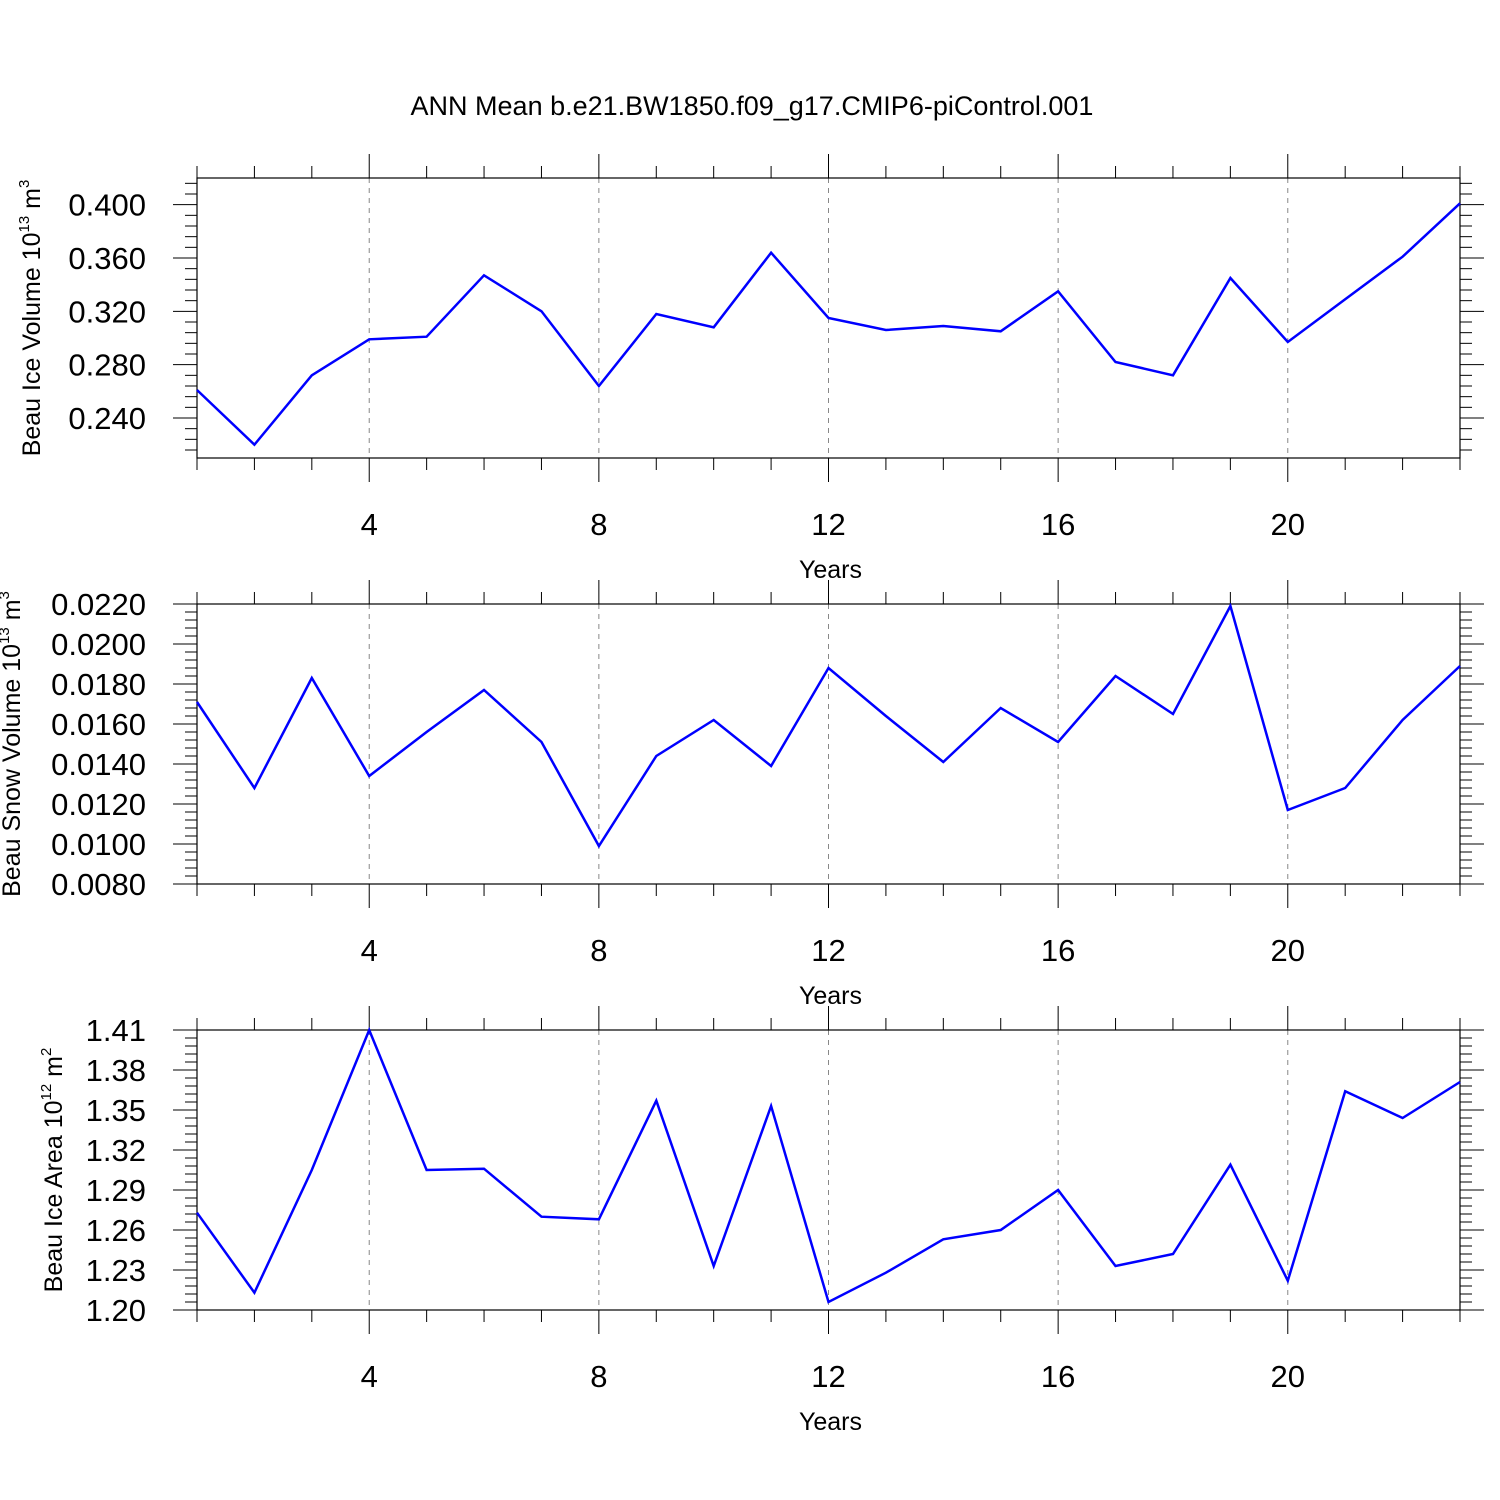  What do you see at coordinates (98, 724) in the screenshot?
I see `y-tick-label: 0.0160` at bounding box center [98, 724].